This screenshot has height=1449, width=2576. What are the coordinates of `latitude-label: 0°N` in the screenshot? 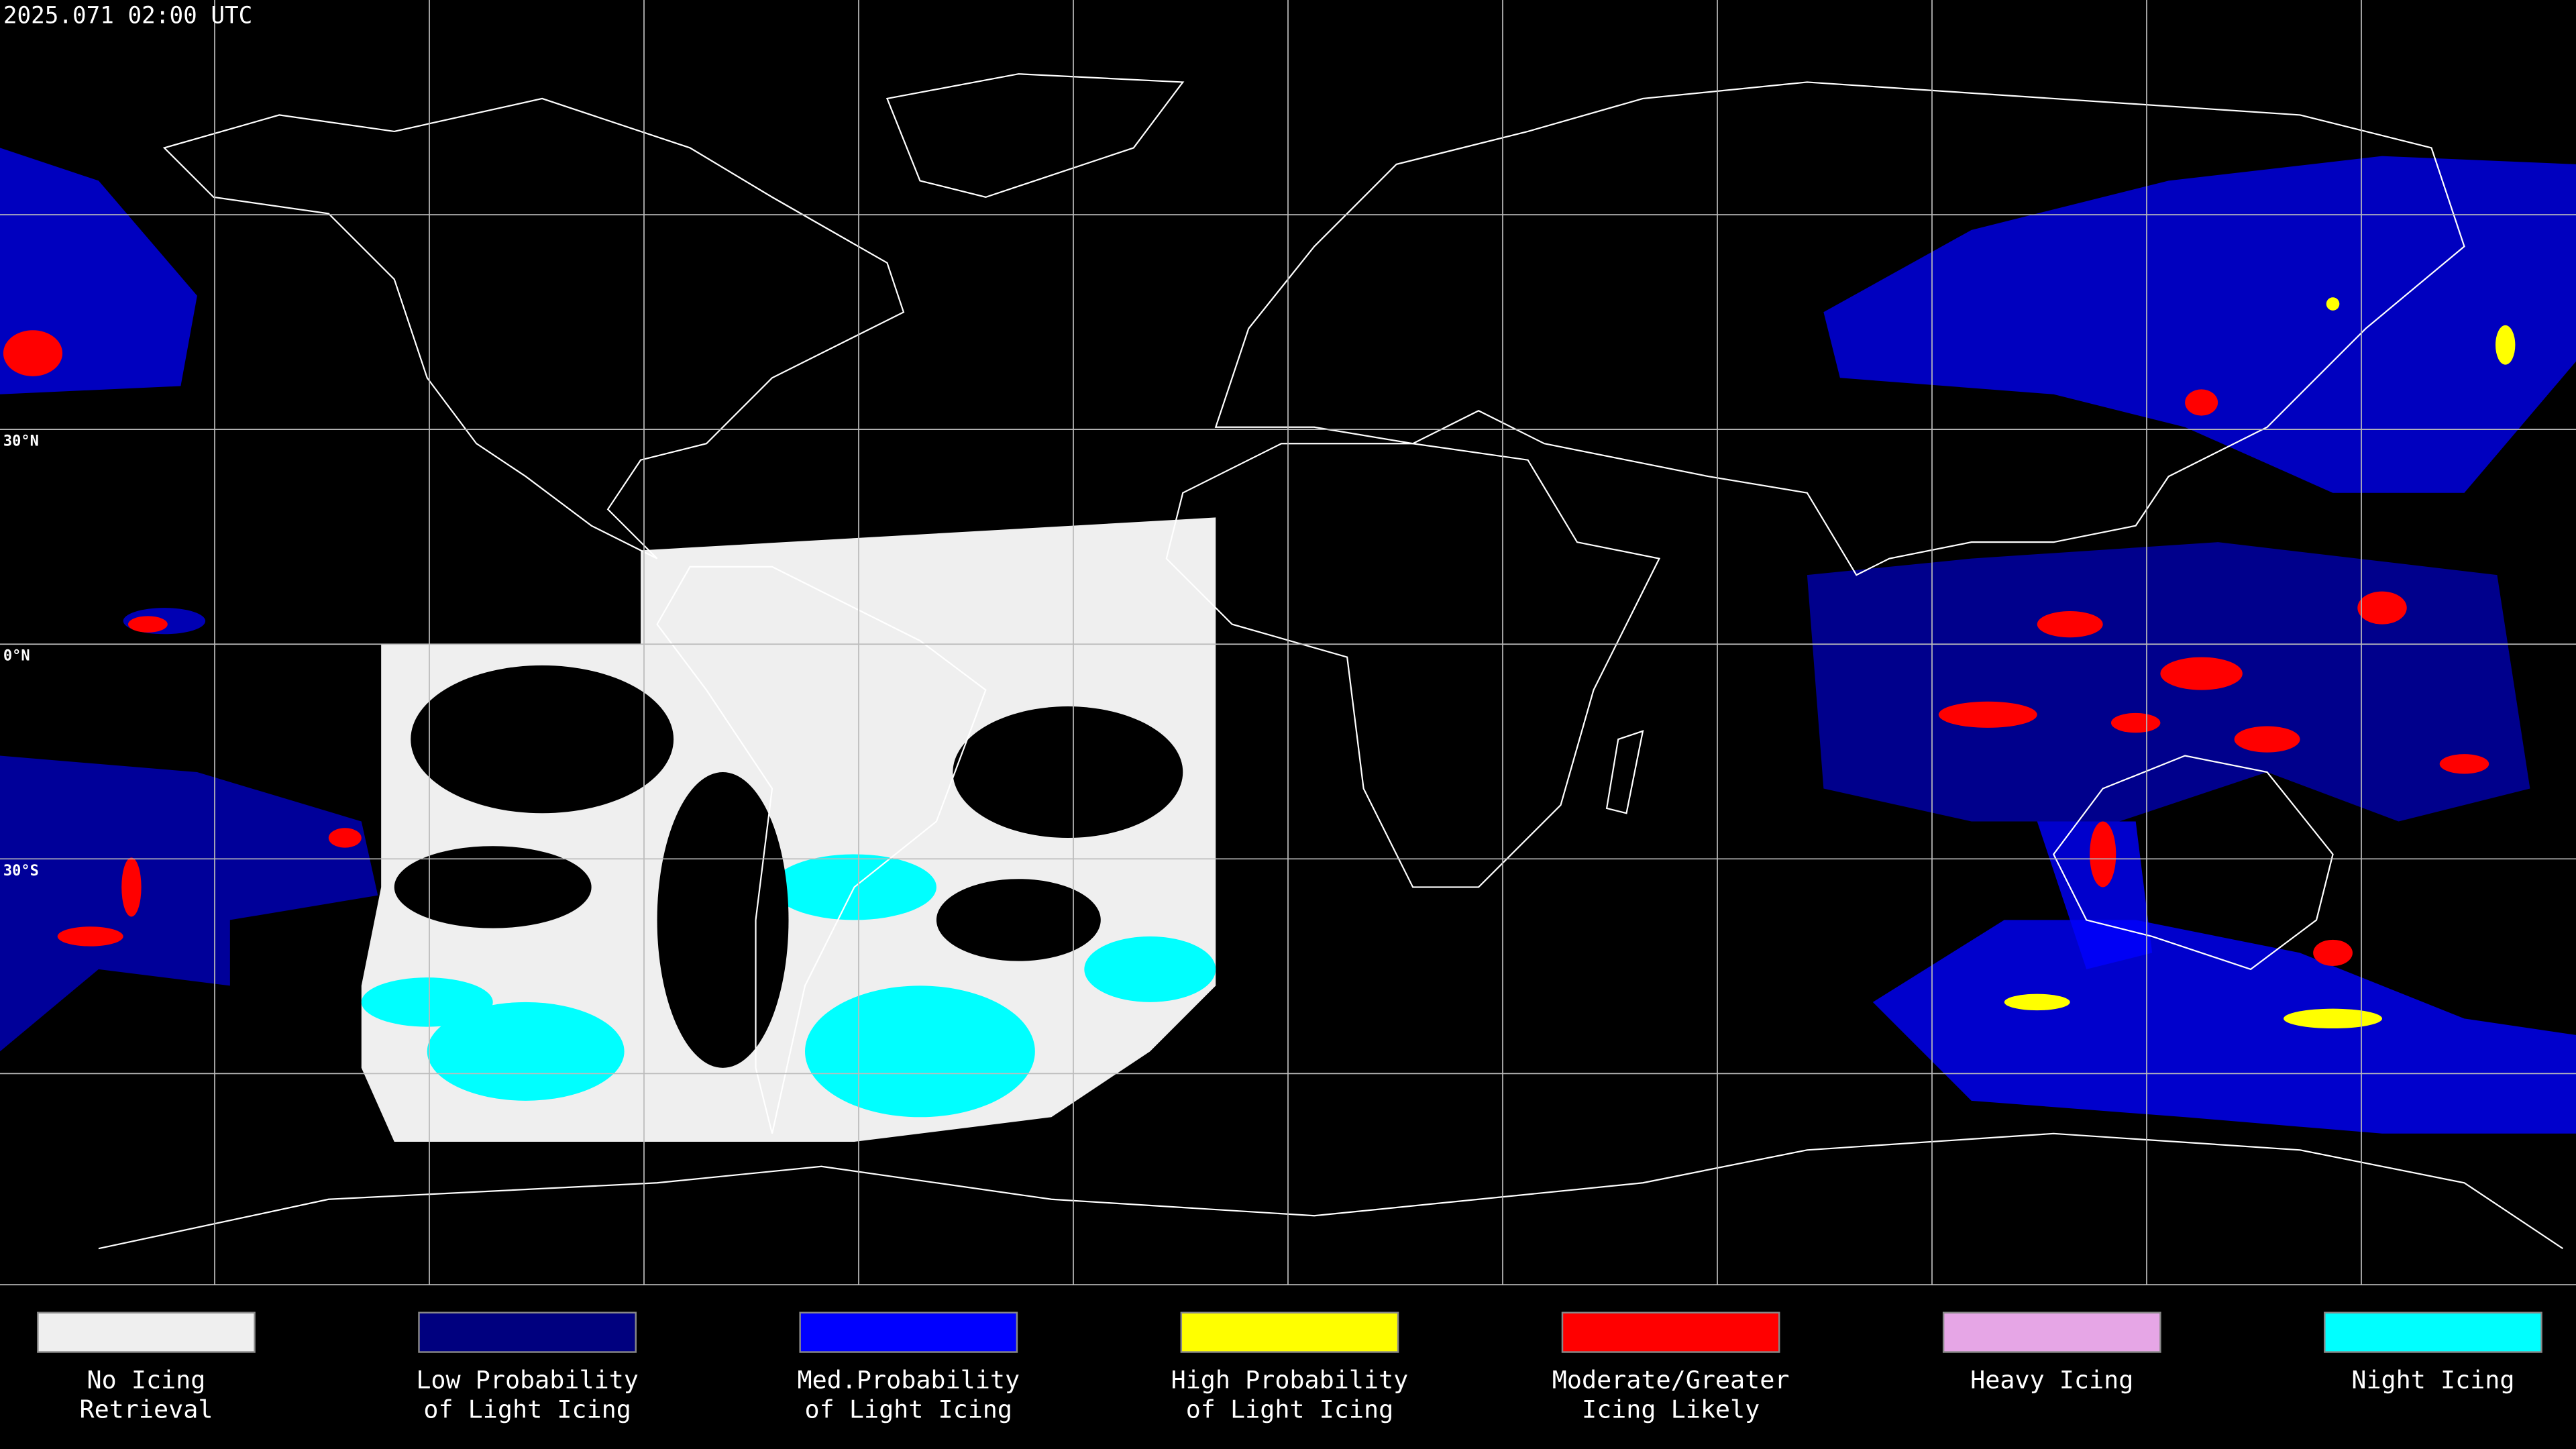 It's located at (16, 656).